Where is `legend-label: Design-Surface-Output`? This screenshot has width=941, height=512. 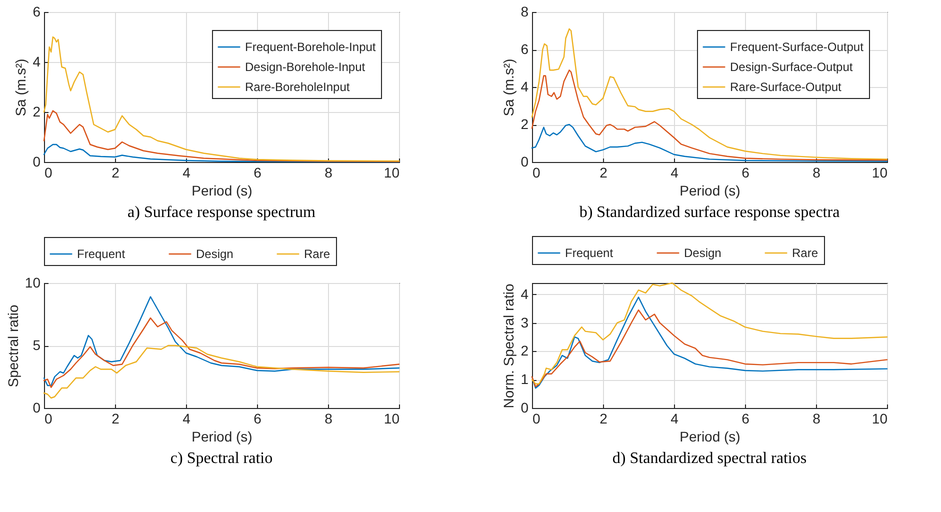 legend-label: Design-Surface-Output is located at coordinates (792, 67).